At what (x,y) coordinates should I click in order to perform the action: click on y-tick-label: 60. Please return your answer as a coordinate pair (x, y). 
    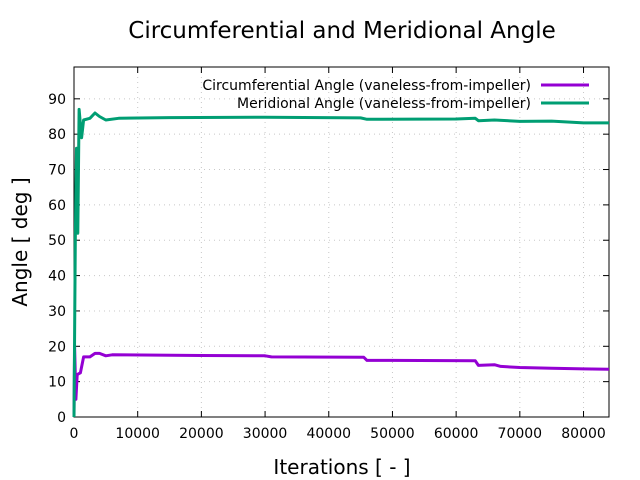
    Looking at the image, I should click on (57, 206).